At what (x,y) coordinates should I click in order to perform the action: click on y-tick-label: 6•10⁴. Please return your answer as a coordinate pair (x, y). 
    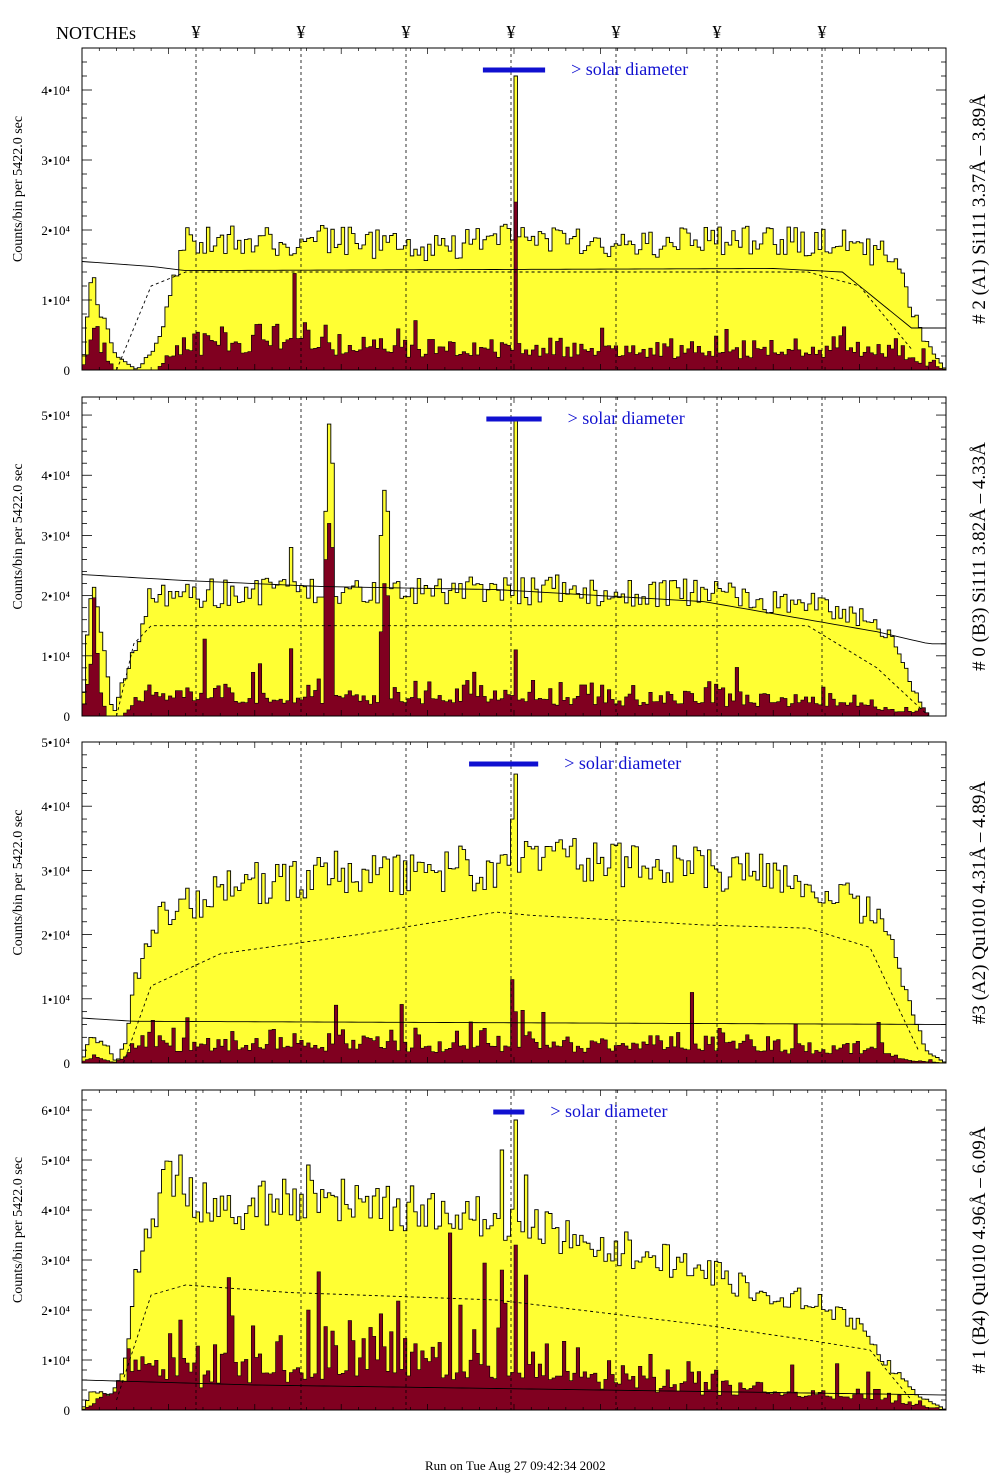
    Looking at the image, I should click on (55, 1110).